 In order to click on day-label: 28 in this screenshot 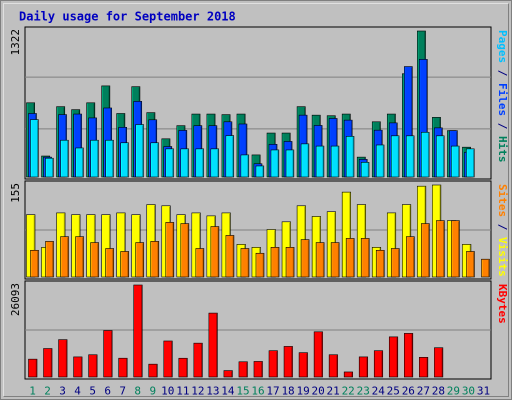, I will do `click(438, 391)`.